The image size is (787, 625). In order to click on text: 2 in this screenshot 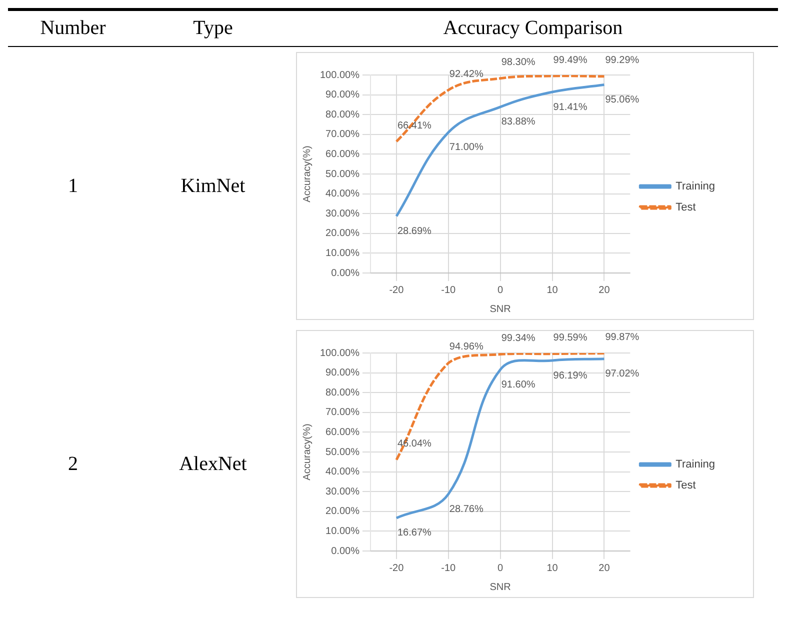, I will do `click(73, 464)`.